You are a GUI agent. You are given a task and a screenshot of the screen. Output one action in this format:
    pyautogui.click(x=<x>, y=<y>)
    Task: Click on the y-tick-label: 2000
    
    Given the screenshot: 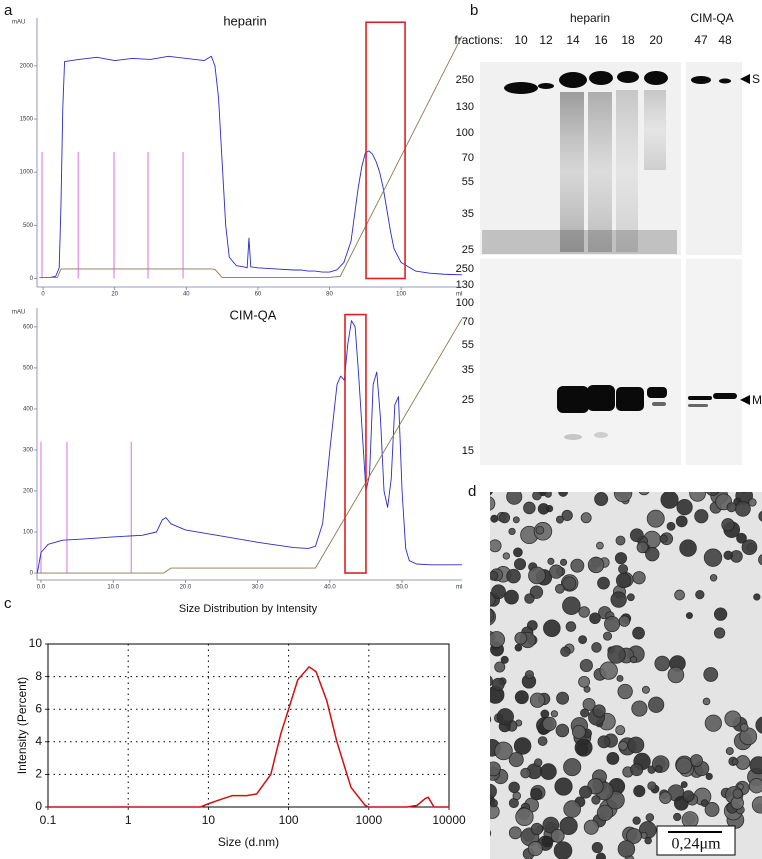 What is the action you would take?
    pyautogui.click(x=27, y=66)
    